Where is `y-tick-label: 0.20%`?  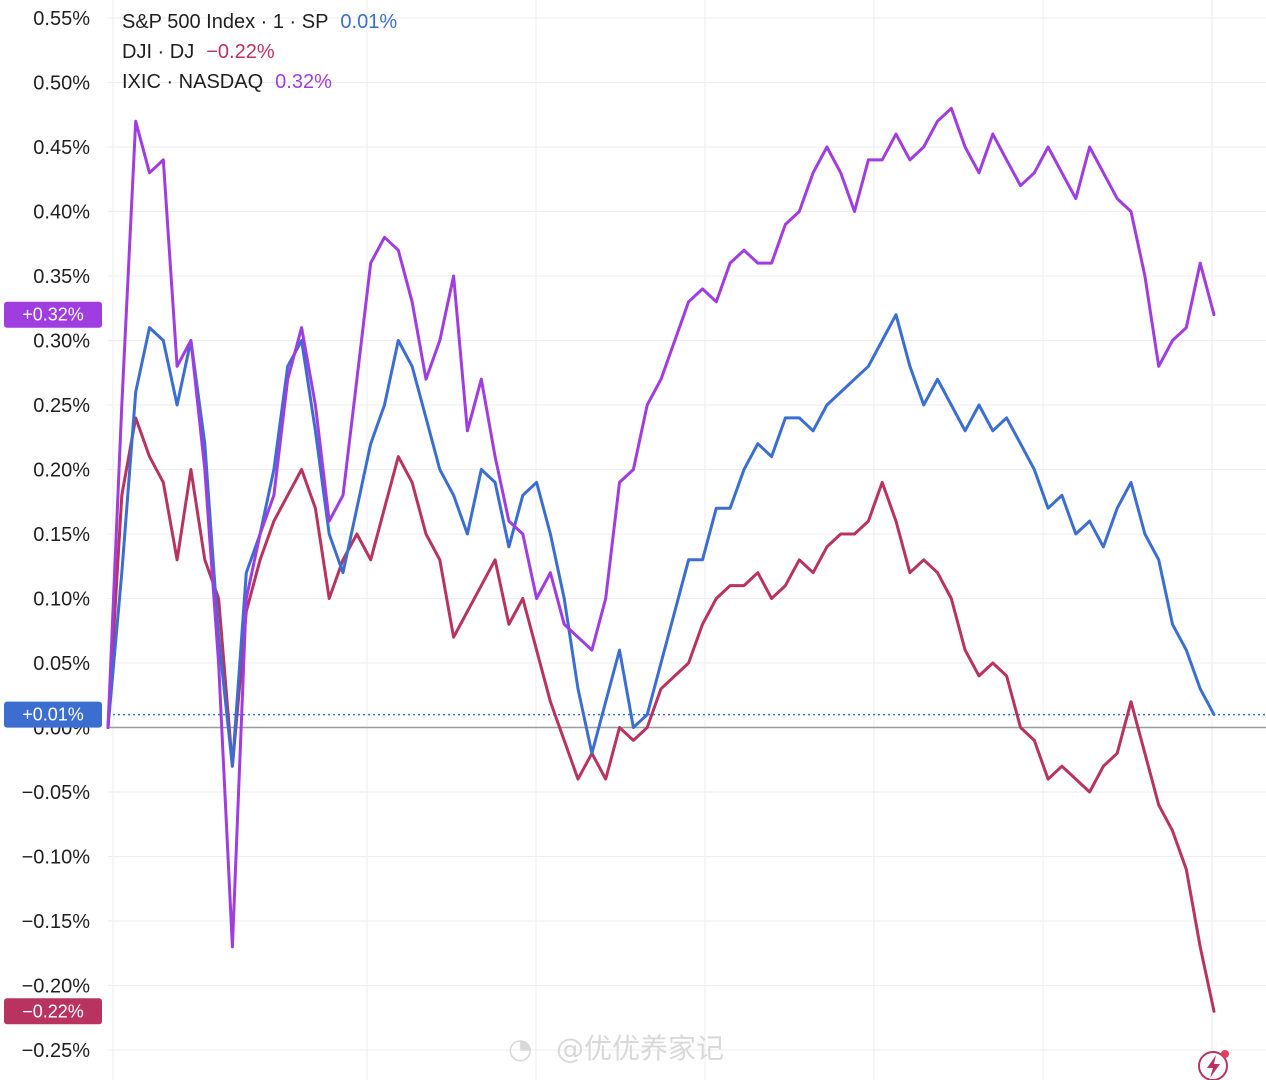
y-tick-label: 0.20% is located at coordinates (61, 471).